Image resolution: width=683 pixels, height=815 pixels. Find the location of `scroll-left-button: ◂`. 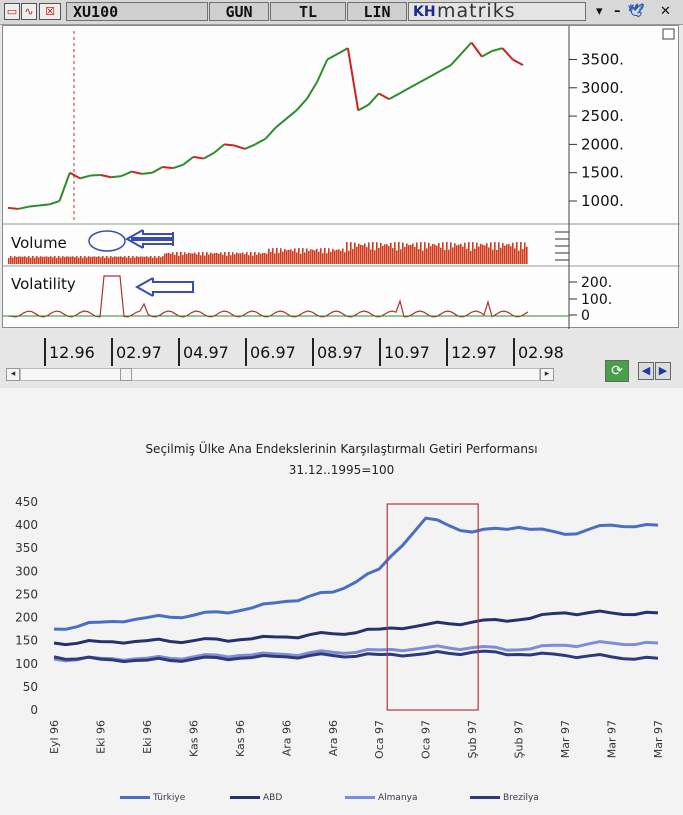

scroll-left-button: ◂ is located at coordinates (13, 374).